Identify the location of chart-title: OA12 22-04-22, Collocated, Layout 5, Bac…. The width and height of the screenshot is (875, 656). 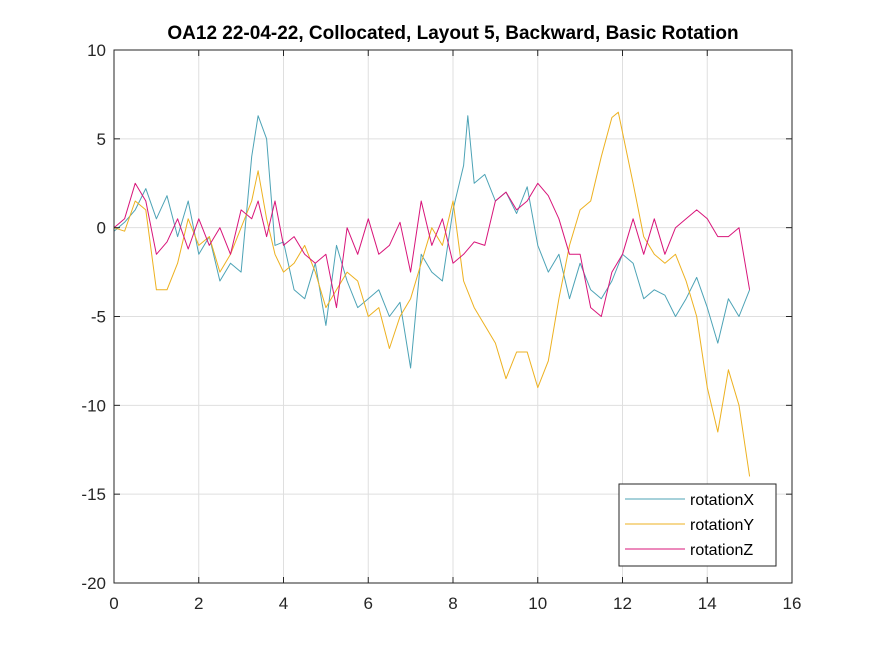
(452, 33).